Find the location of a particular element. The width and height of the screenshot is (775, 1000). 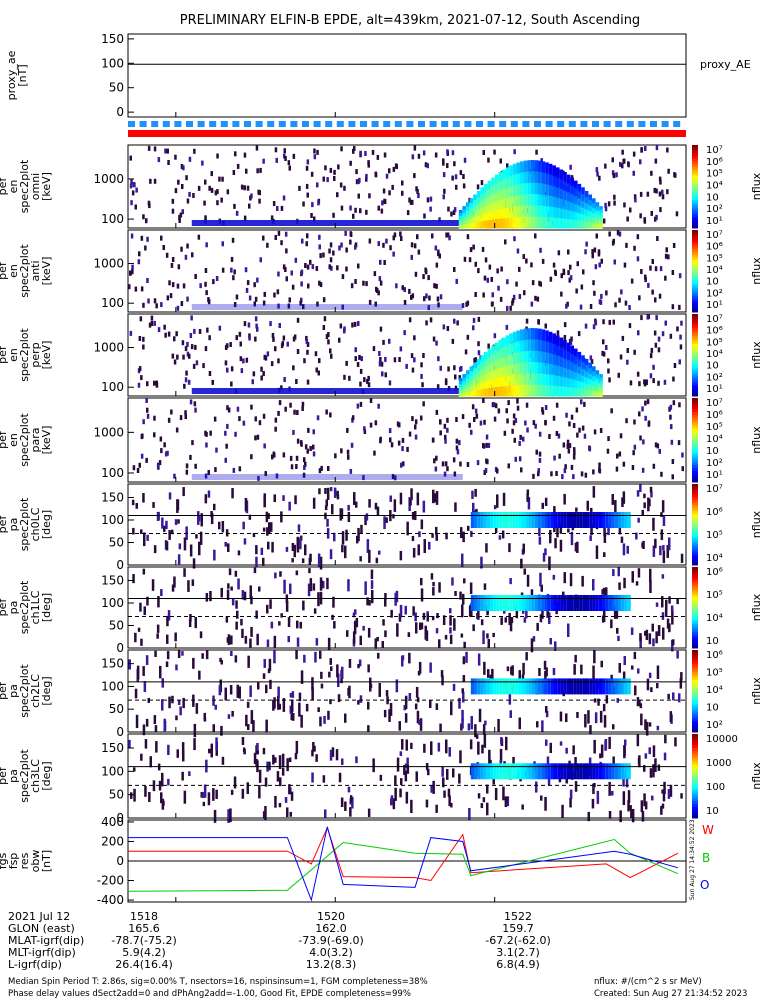

colorbar: 10⁷10⁶10⁵10⁴nflux is located at coordinates (727, 525).